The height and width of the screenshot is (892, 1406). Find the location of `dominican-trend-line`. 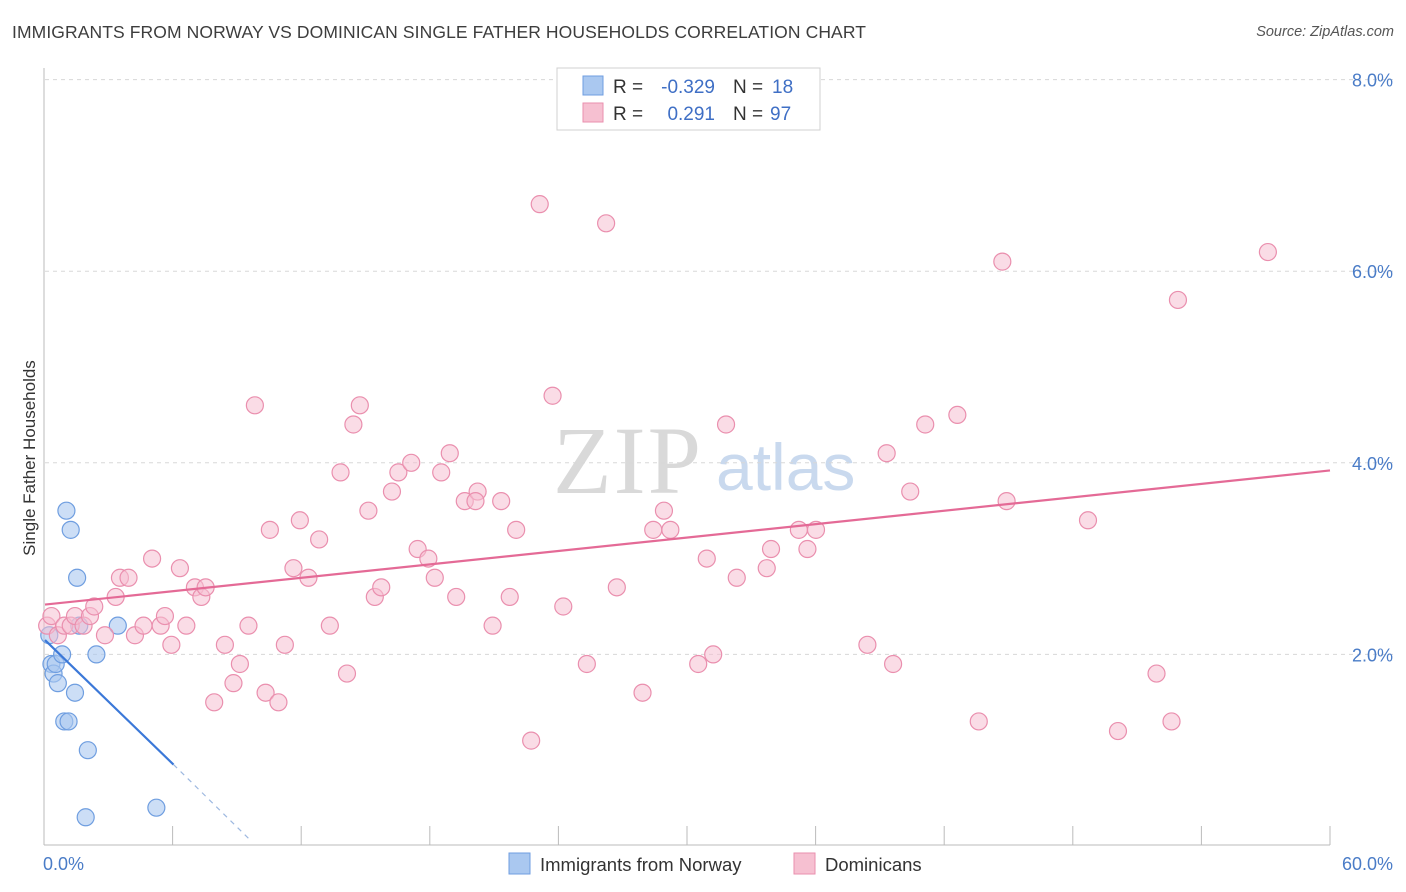

dominican-trend-line is located at coordinates (687, 537).